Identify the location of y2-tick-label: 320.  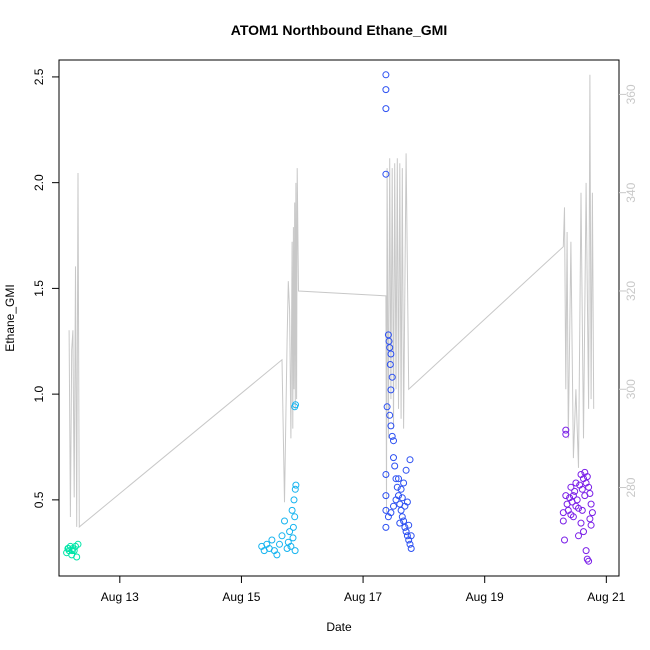
(631, 291).